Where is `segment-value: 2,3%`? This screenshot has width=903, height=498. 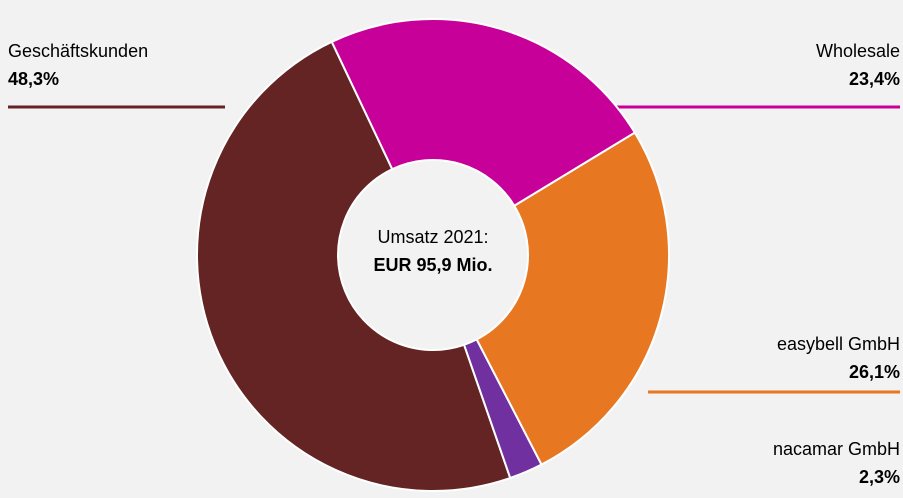
segment-value: 2,3% is located at coordinates (879, 477).